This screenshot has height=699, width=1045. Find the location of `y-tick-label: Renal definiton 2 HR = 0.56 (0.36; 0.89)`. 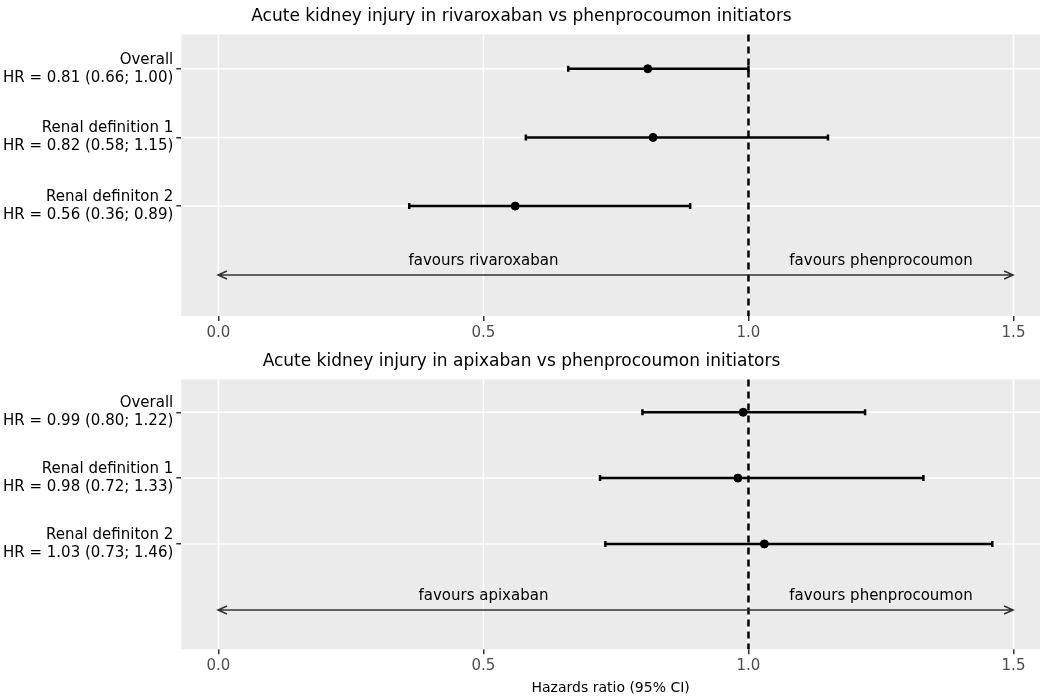

y-tick-label: Renal definiton 2 HR = 0.56 (0.36; 0.89) is located at coordinates (88, 205).